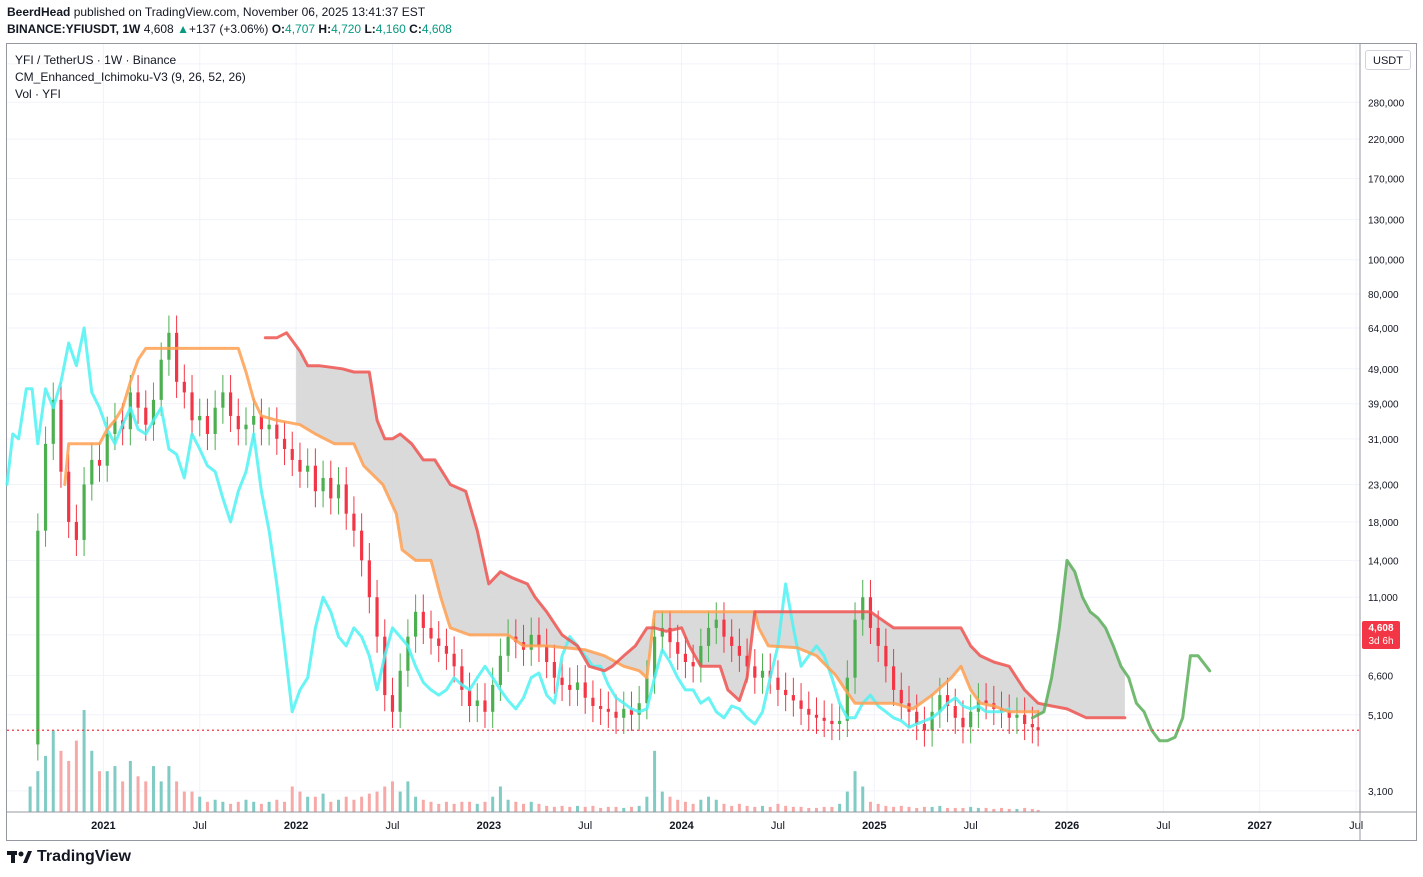 The image size is (1423, 877). Describe the element at coordinates (370, 29) in the screenshot. I see `low-label: L:` at that location.